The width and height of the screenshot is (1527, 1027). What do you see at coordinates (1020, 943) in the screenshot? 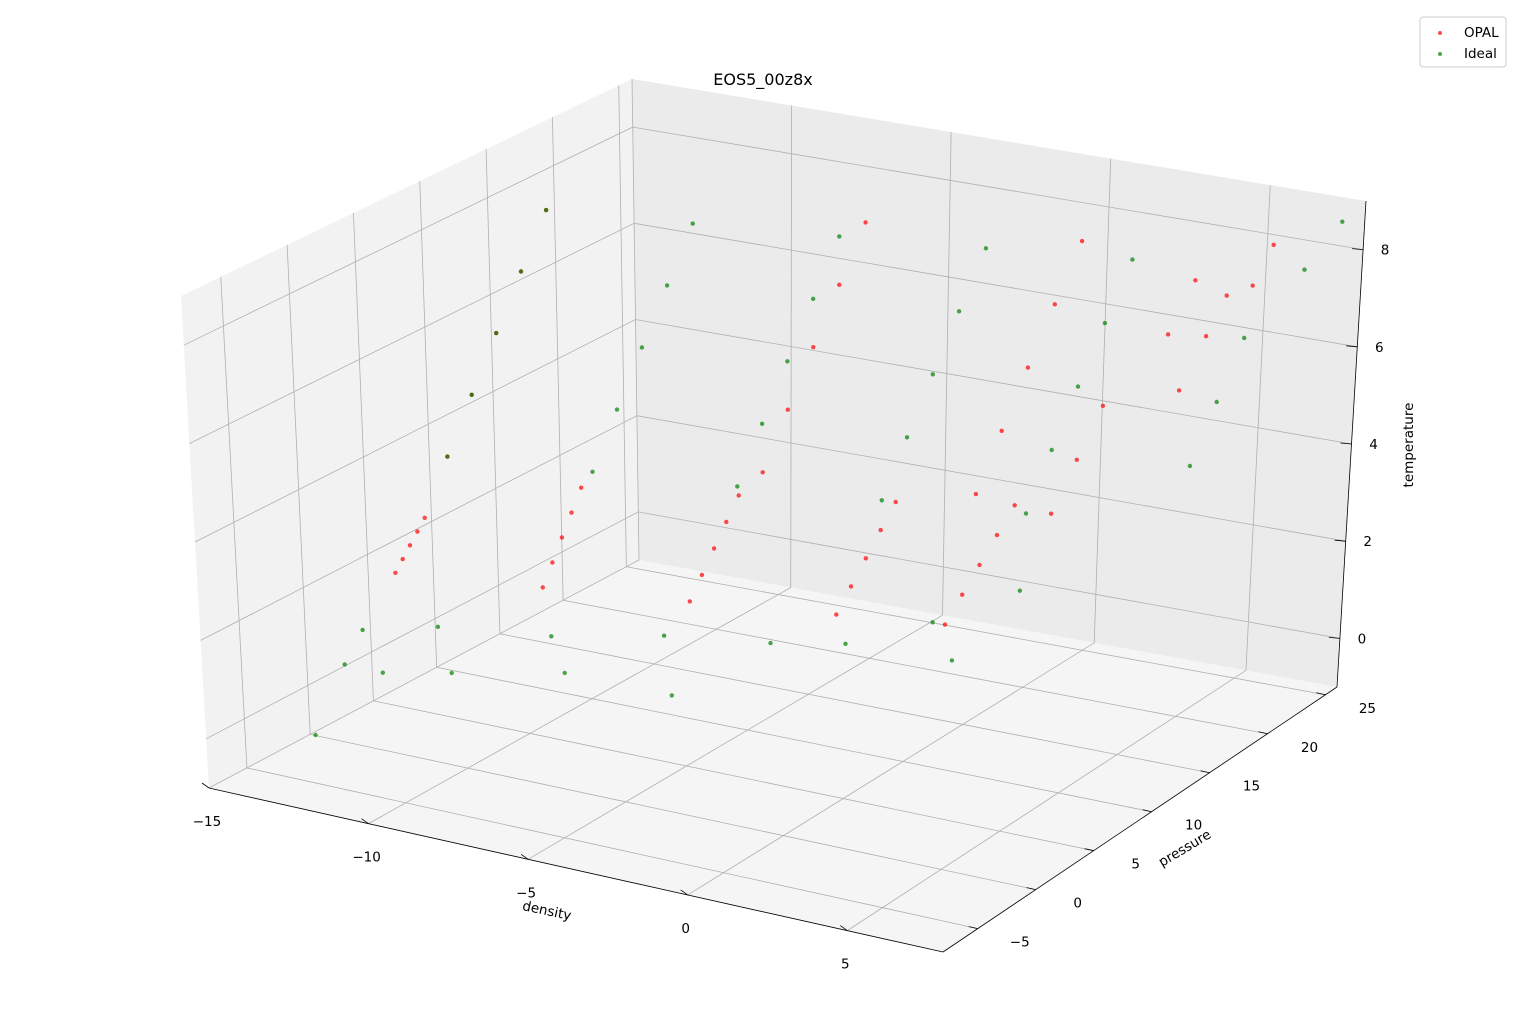
I see `y-tick-label: −5` at bounding box center [1020, 943].